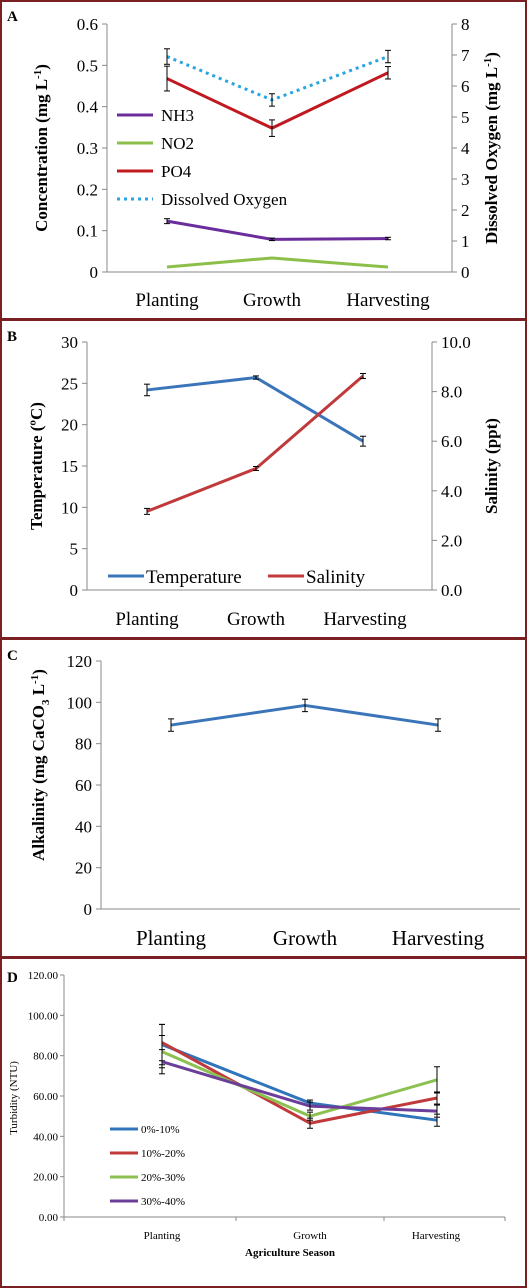  I want to click on panel-c-y-tick-label: 120, so click(80, 661).